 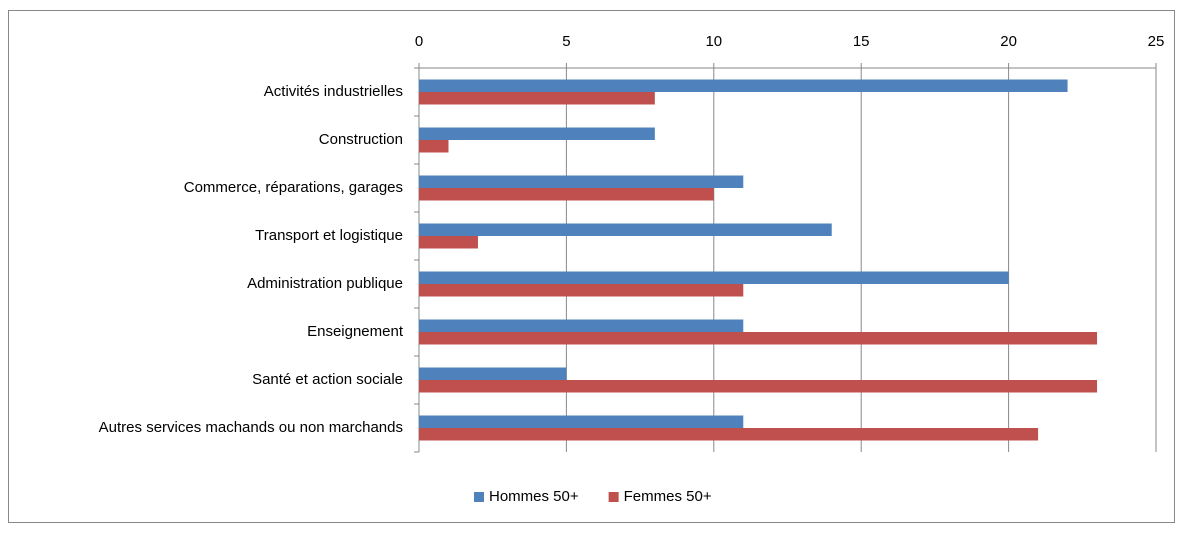 I want to click on y-tick-label: Construction, so click(x=361, y=139).